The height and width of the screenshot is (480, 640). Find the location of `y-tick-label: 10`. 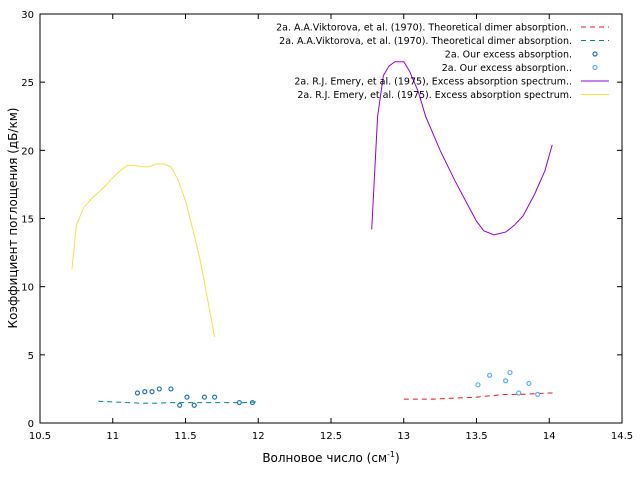

y-tick-label: 10 is located at coordinates (27, 288).